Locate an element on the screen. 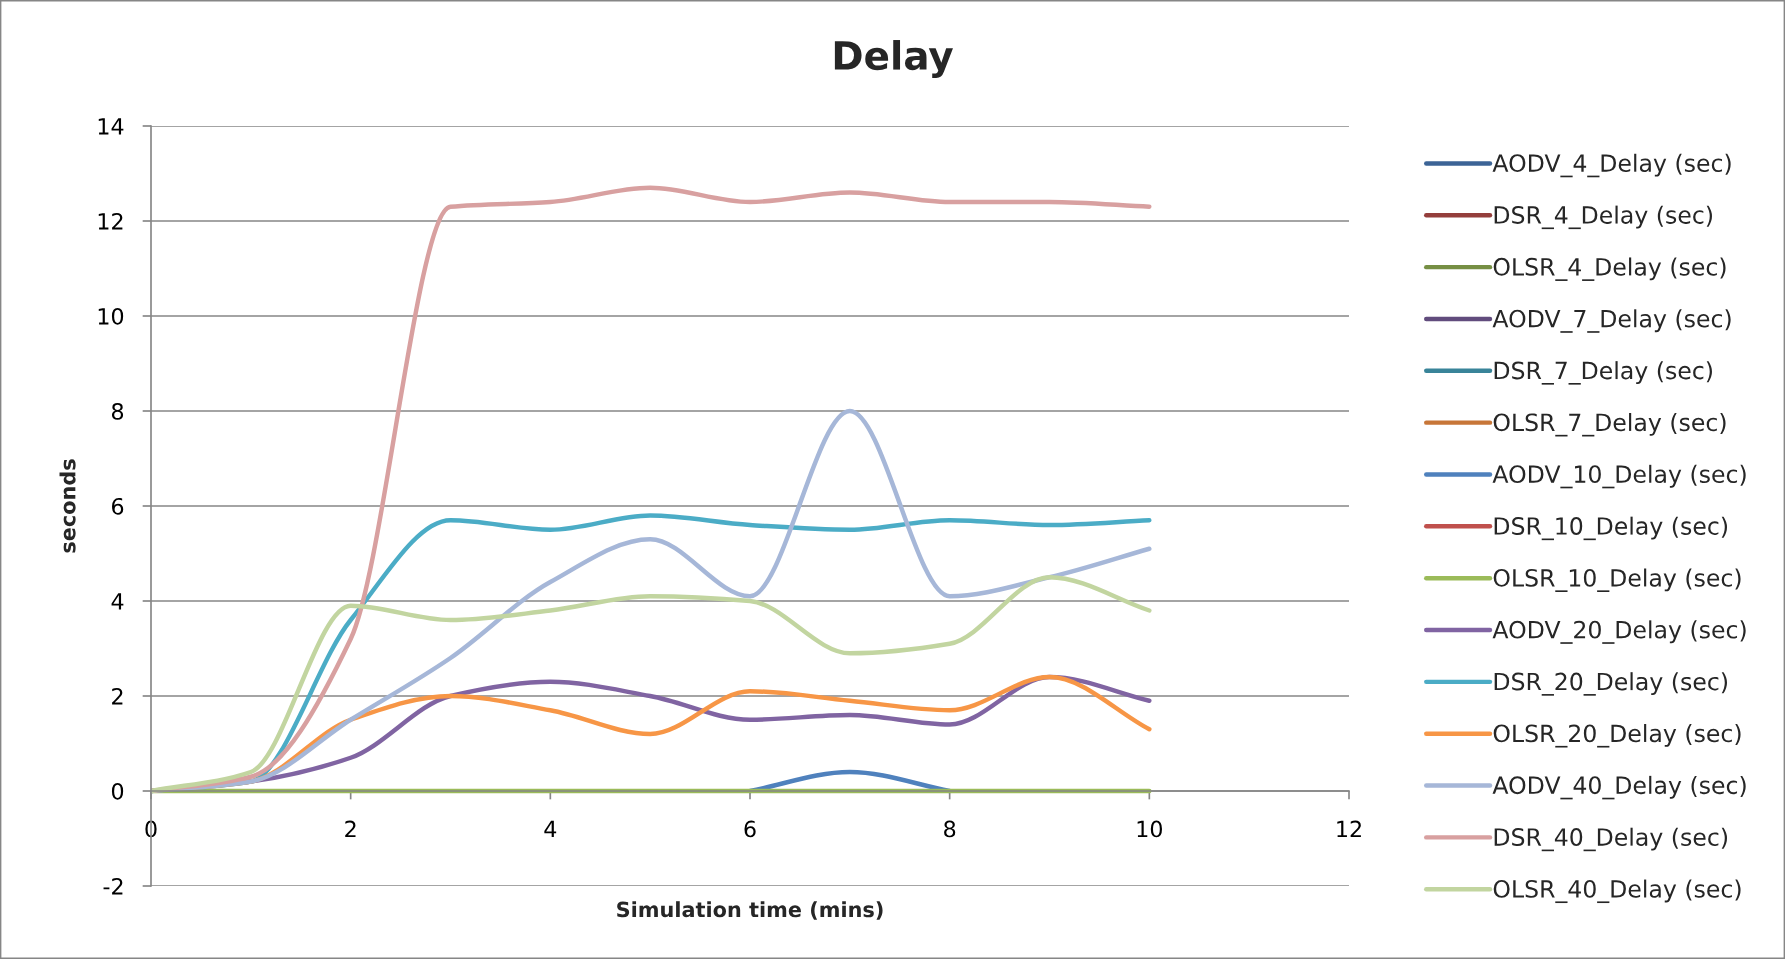 The height and width of the screenshot is (959, 1785). y-tick-label: 12 is located at coordinates (110, 221).